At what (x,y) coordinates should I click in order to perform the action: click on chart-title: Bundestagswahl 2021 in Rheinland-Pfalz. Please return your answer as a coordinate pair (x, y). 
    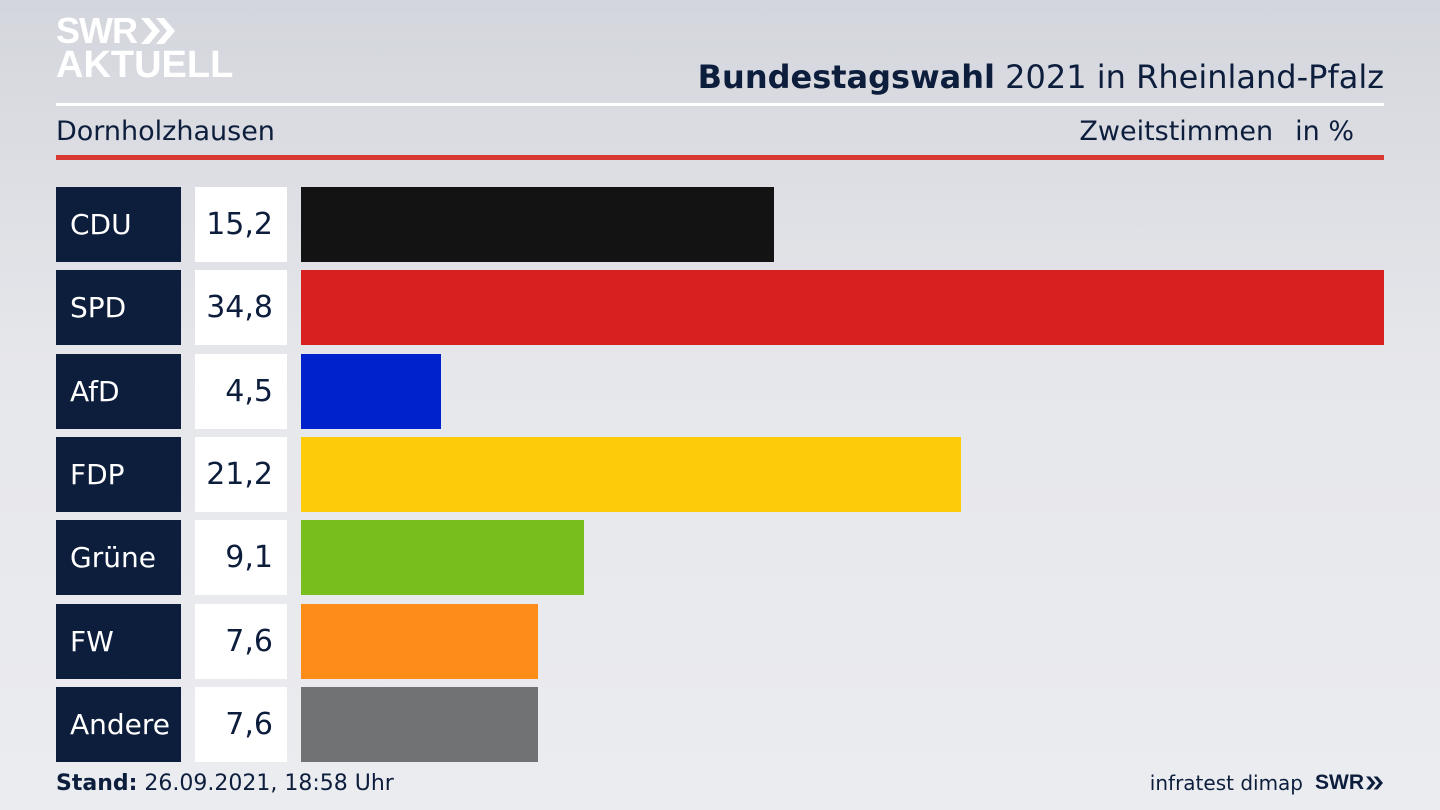
    Looking at the image, I should click on (1041, 77).